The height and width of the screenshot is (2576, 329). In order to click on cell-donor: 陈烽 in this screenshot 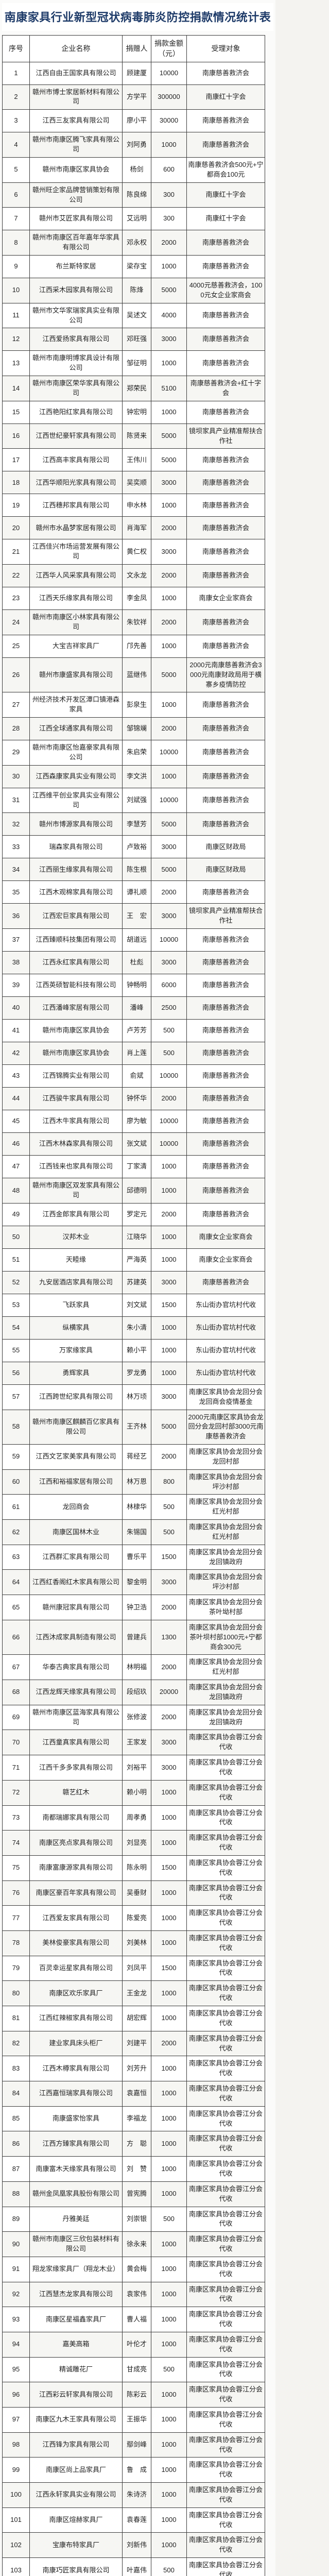, I will do `click(136, 290)`.